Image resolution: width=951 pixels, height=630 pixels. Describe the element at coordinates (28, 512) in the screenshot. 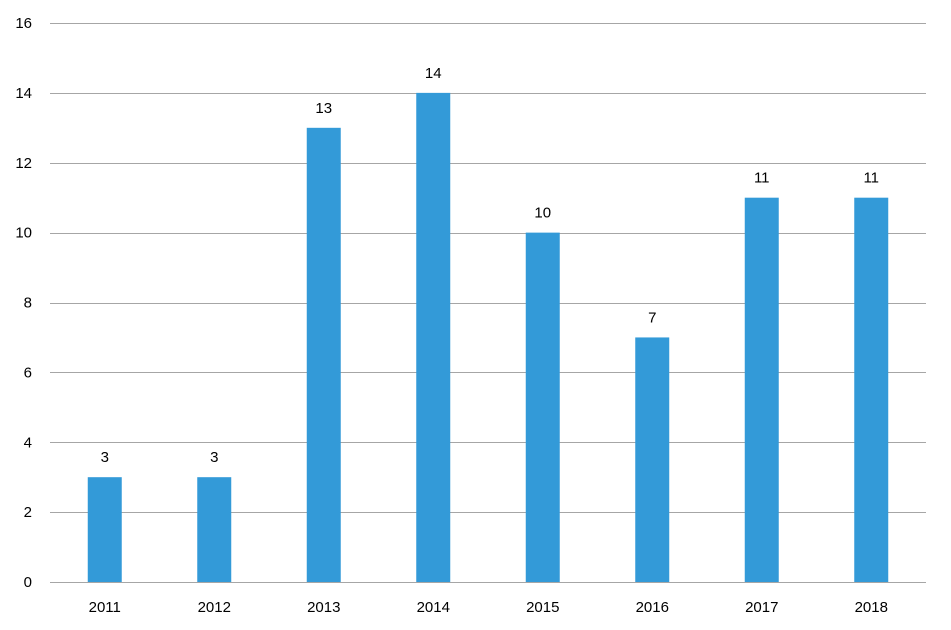

I see `y-tick-label: 2` at that location.